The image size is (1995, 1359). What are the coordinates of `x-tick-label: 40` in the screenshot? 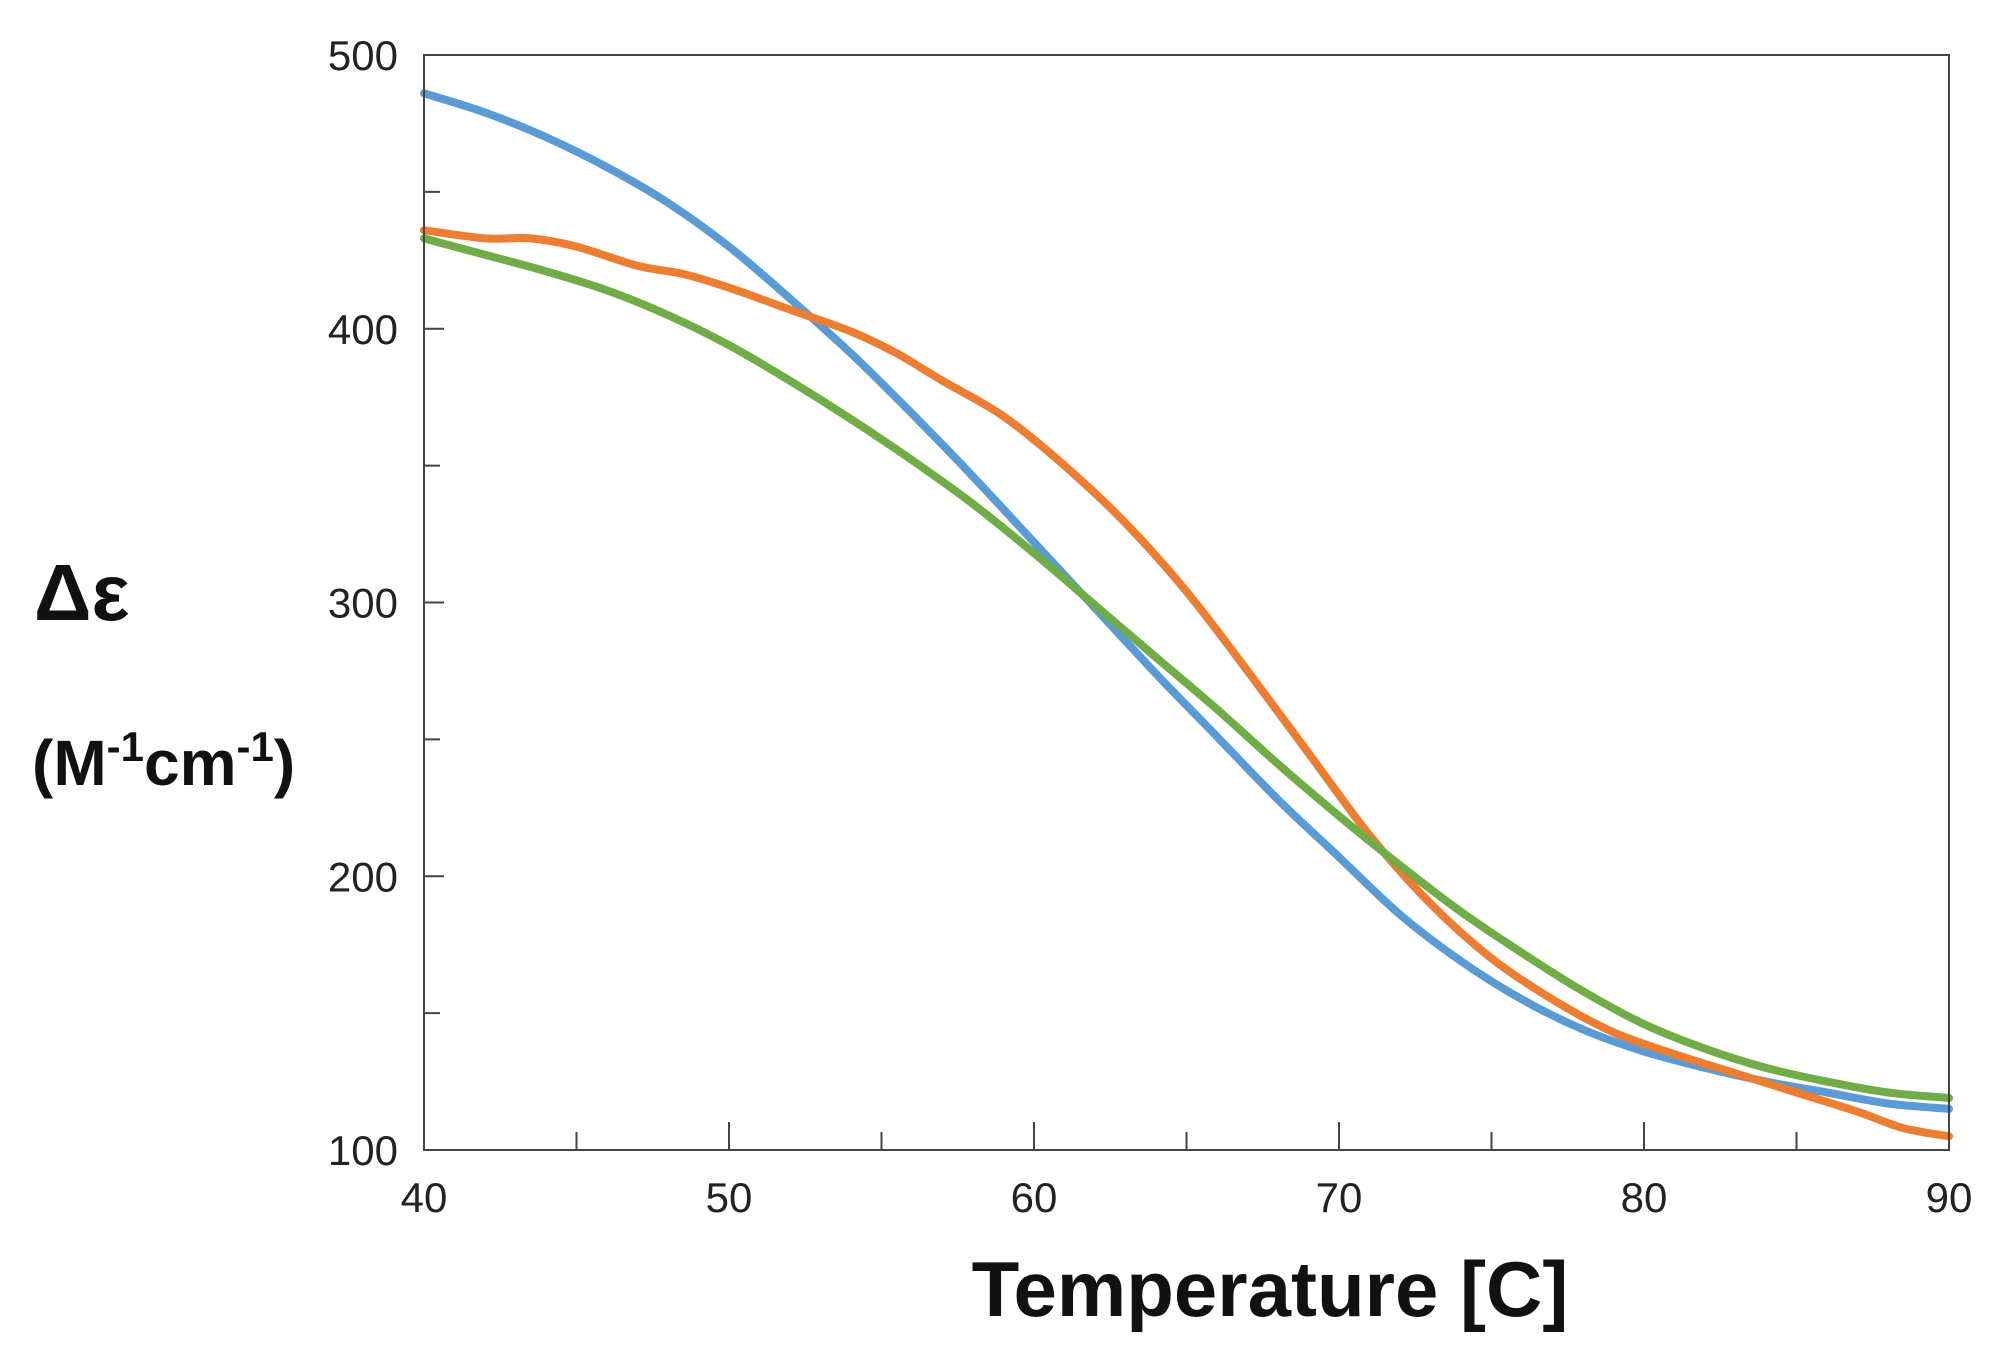 It's located at (424, 1197).